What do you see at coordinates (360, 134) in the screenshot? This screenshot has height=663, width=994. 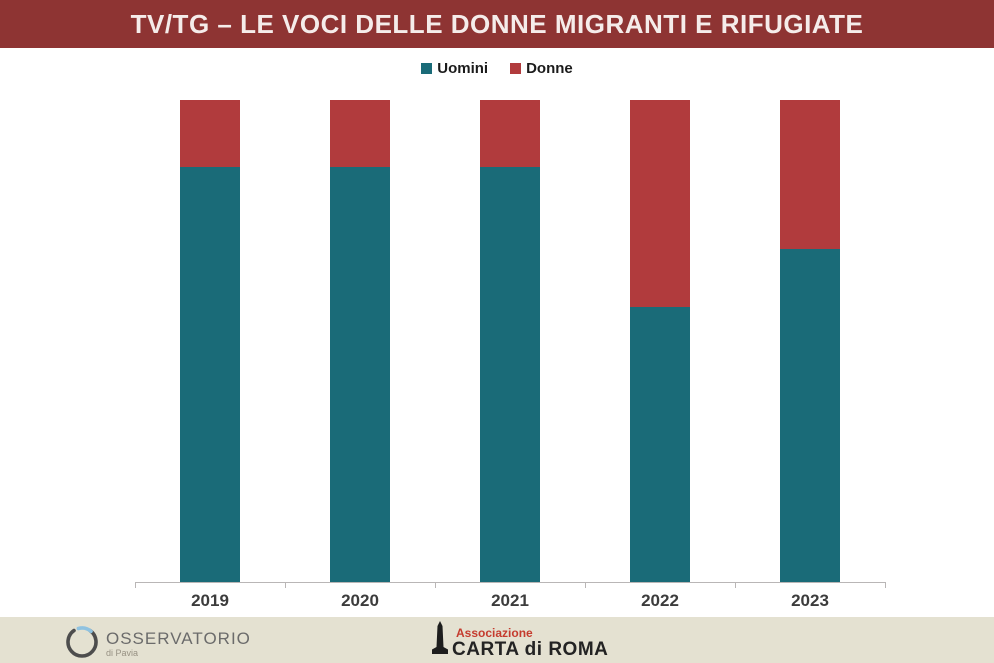 I see `segment-donne-2020` at bounding box center [360, 134].